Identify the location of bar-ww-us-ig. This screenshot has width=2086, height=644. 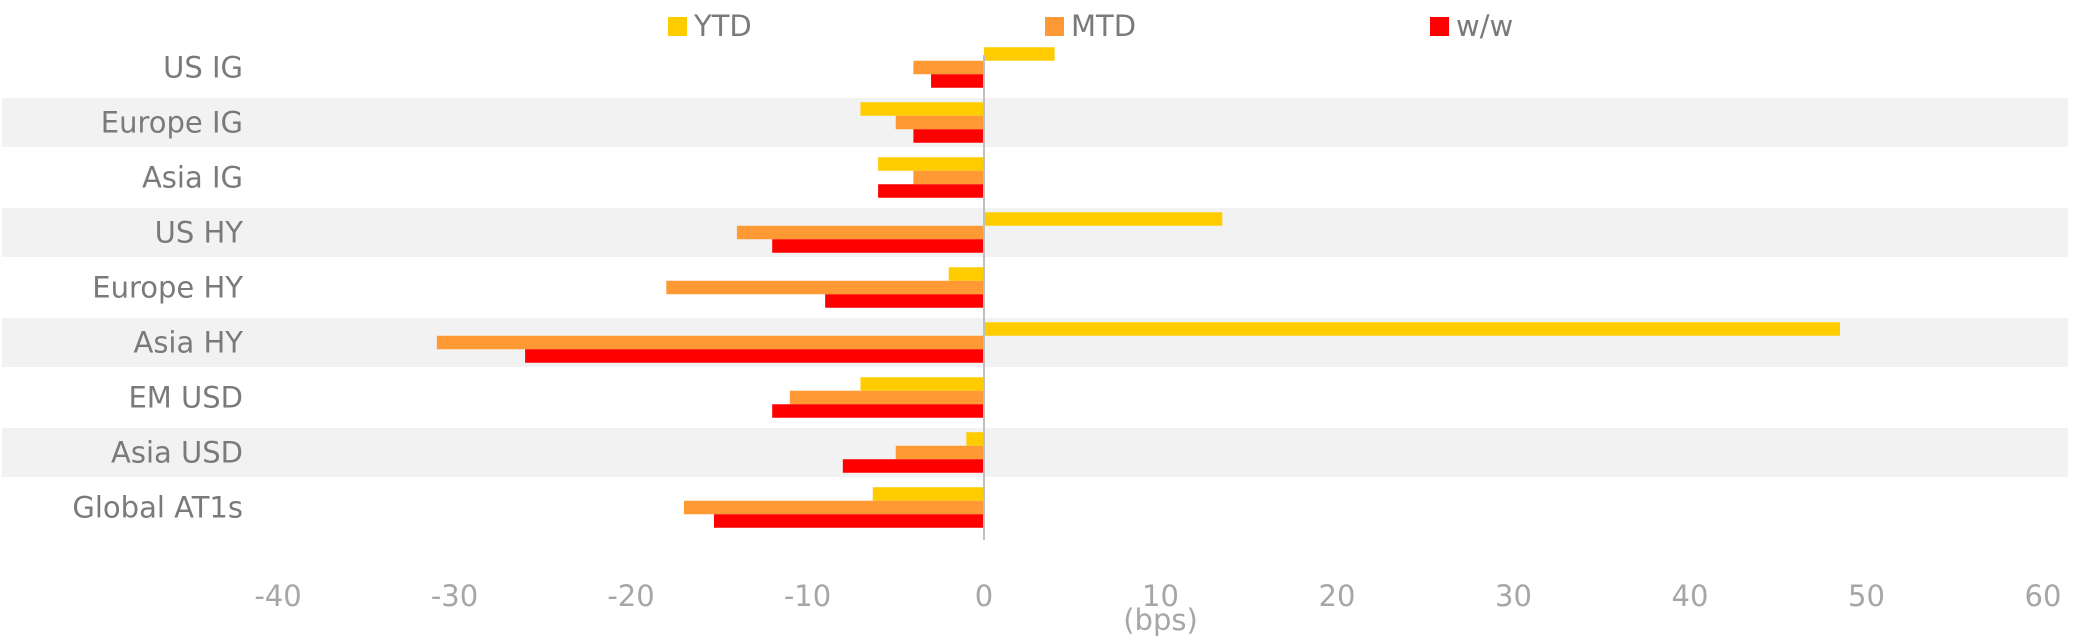
(957, 81).